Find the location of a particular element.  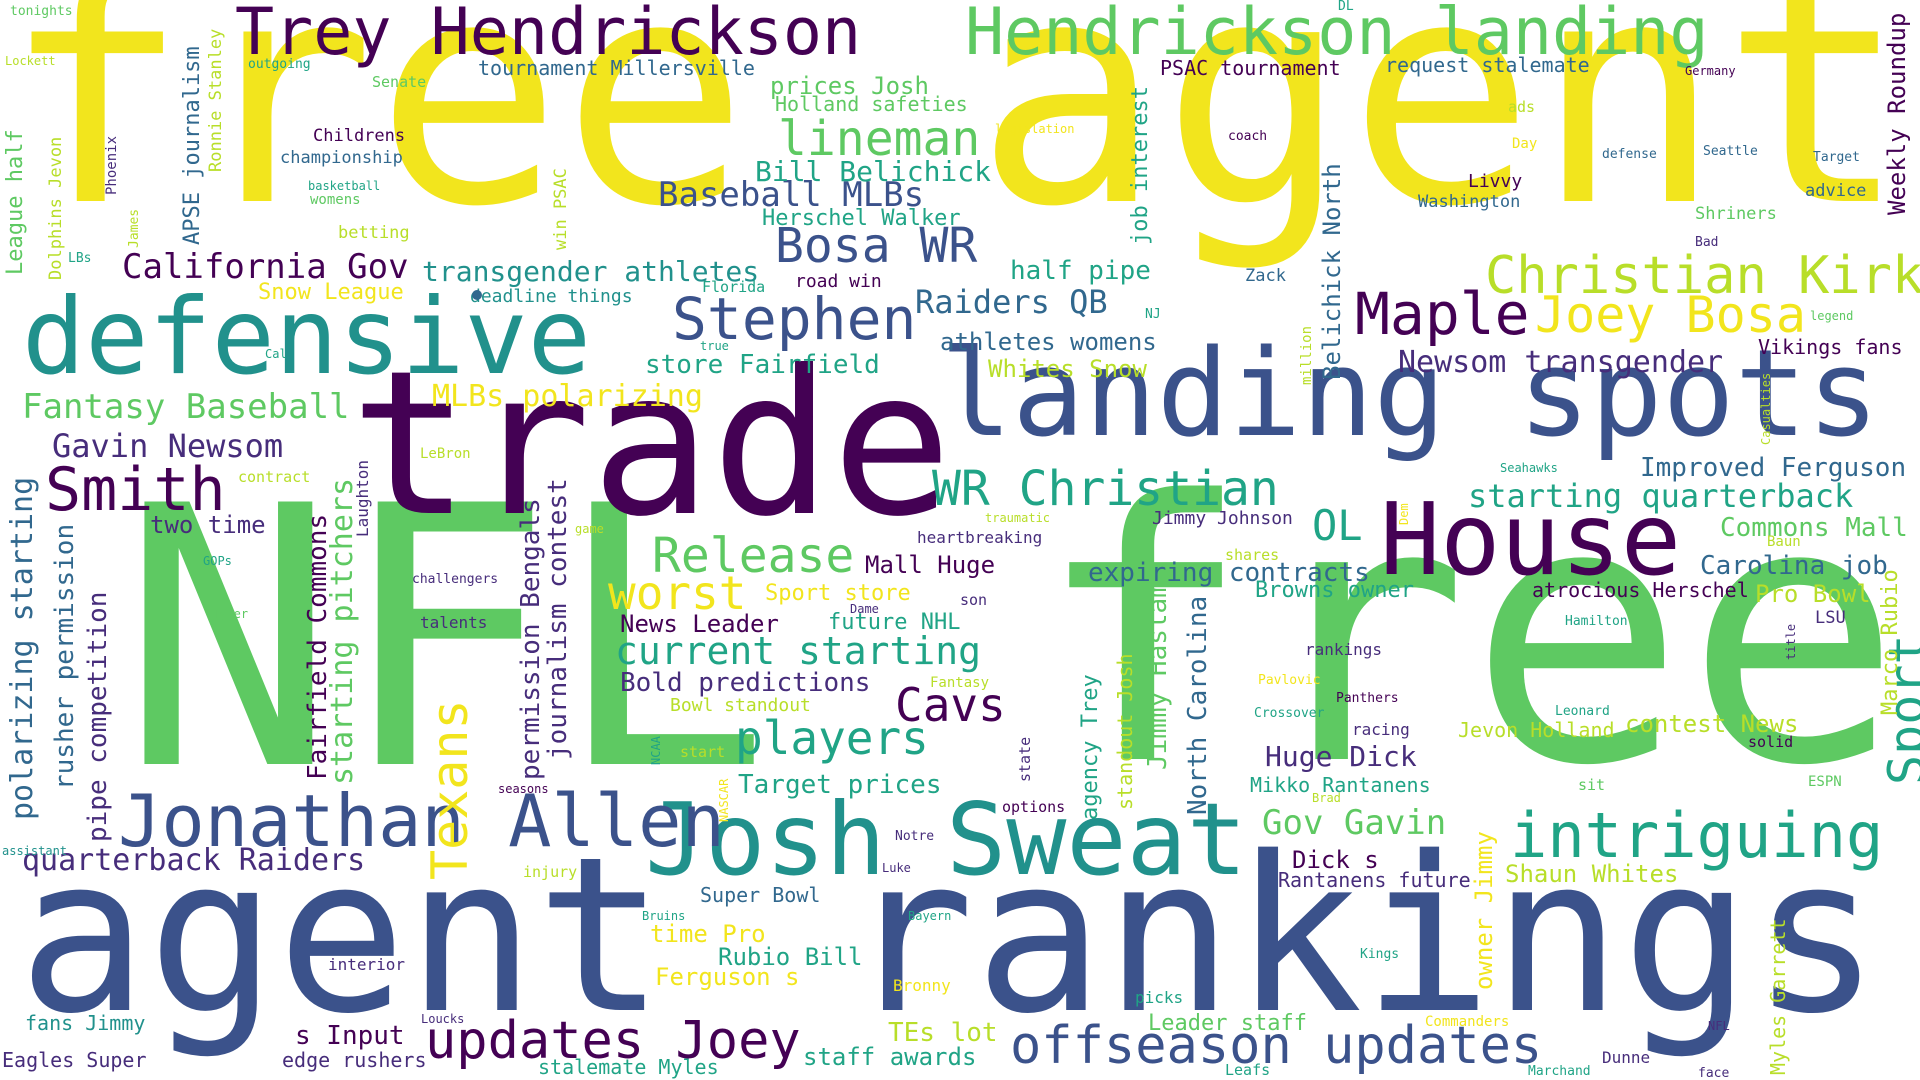

word-brad: Brad is located at coordinates (1326, 798).